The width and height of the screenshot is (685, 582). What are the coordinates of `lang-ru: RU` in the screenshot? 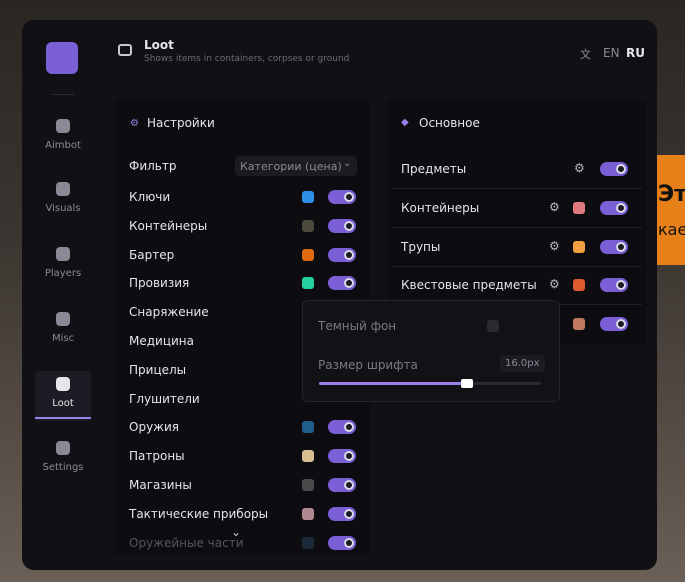 It's located at (635, 53).